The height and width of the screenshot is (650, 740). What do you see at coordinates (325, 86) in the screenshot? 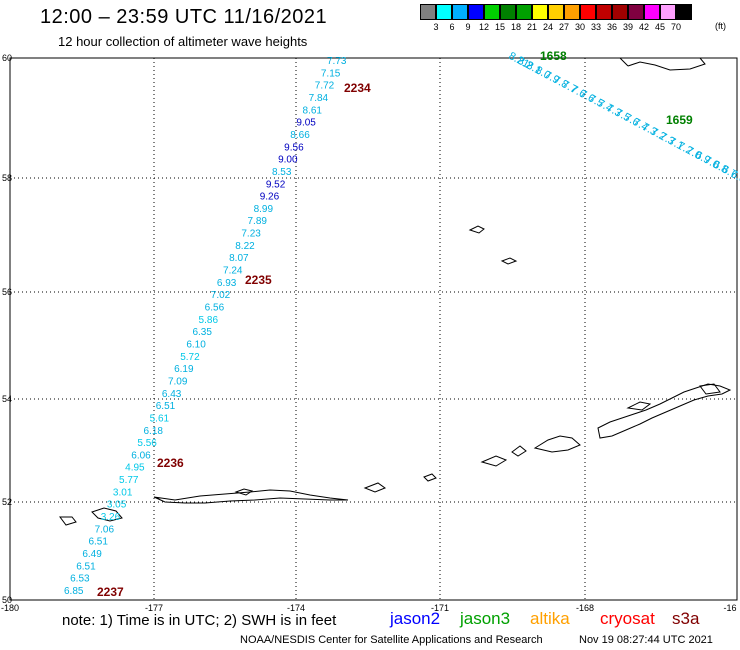
I see `wave-height-value: 7.72` at bounding box center [325, 86].